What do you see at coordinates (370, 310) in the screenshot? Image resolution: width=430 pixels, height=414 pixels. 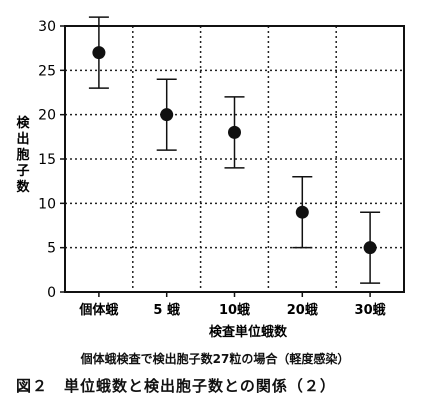 I see `x-tick-label: 30蛾` at bounding box center [370, 310].